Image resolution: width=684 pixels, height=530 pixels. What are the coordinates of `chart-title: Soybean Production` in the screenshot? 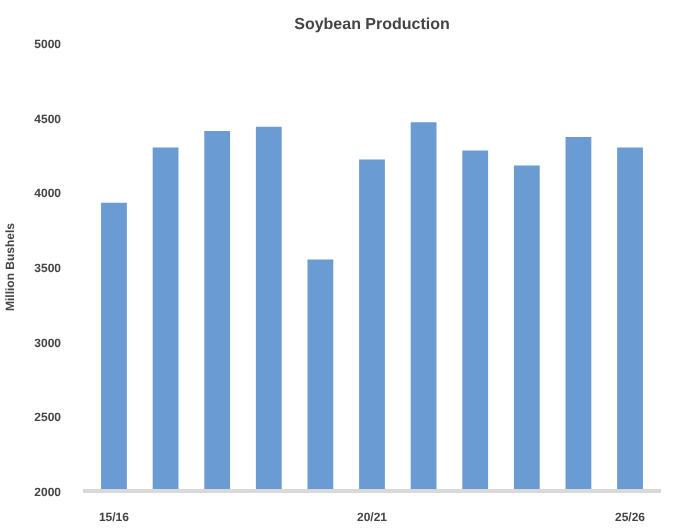 It's located at (372, 24).